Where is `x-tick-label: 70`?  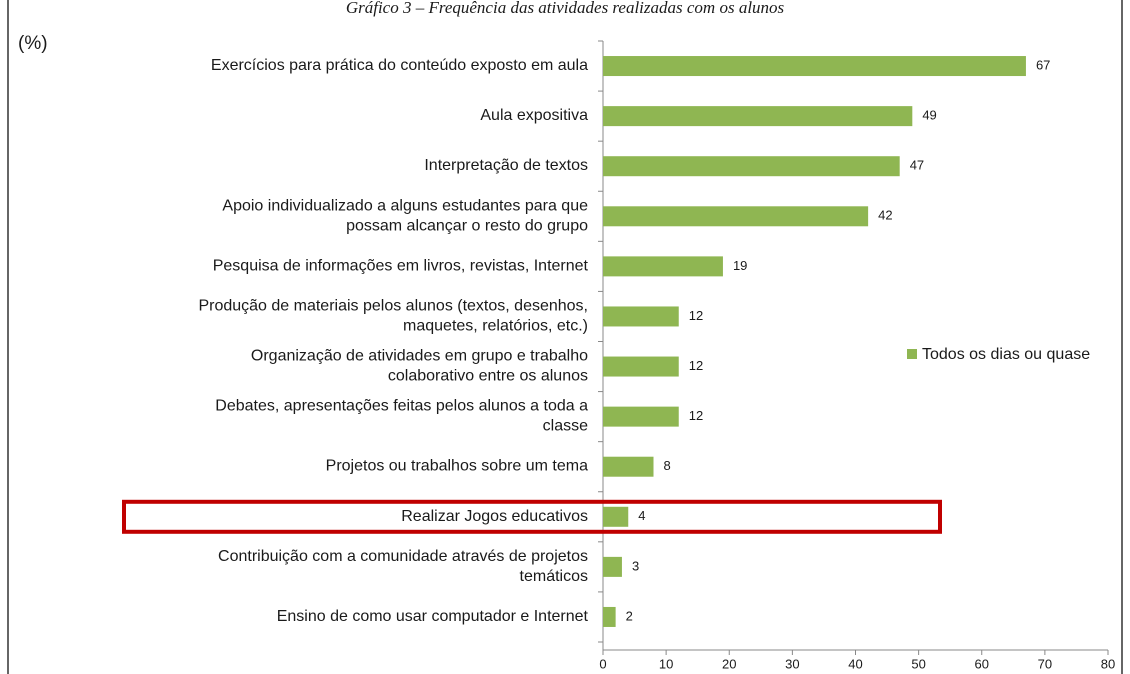 x-tick-label: 70 is located at coordinates (1045, 663).